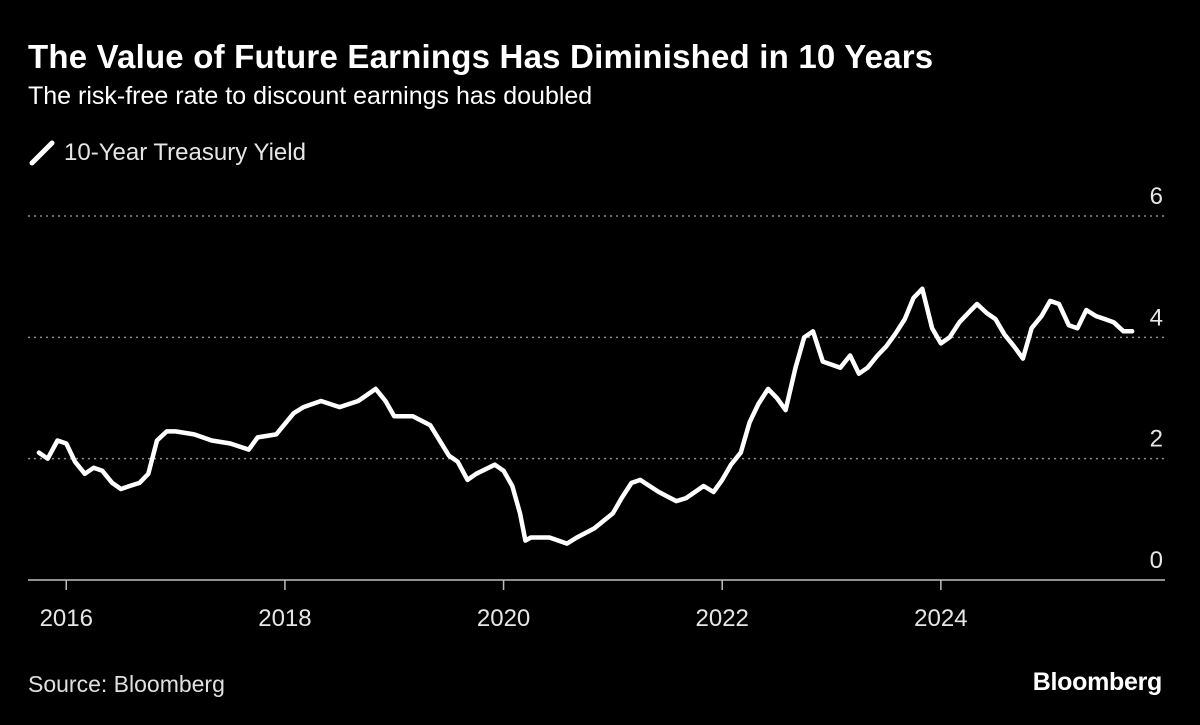 This screenshot has width=1200, height=725. I want to click on bloomberg-logo: Bloomberg, so click(1097, 682).